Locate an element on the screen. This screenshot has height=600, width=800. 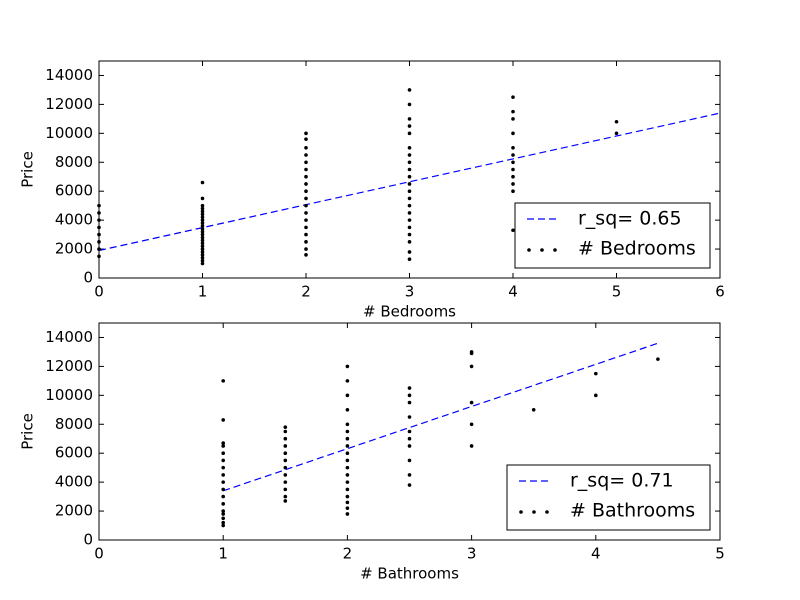
y-tick-label: 6000 is located at coordinates (74, 453).